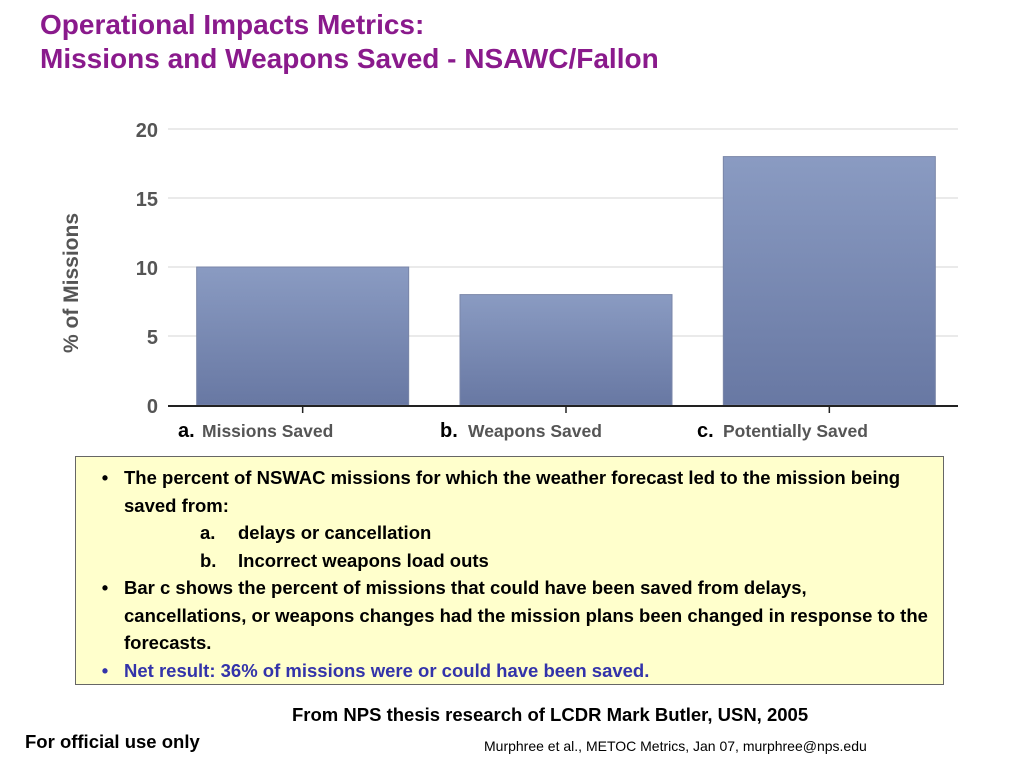  I want to click on official-use-label: For official use only, so click(112, 741).